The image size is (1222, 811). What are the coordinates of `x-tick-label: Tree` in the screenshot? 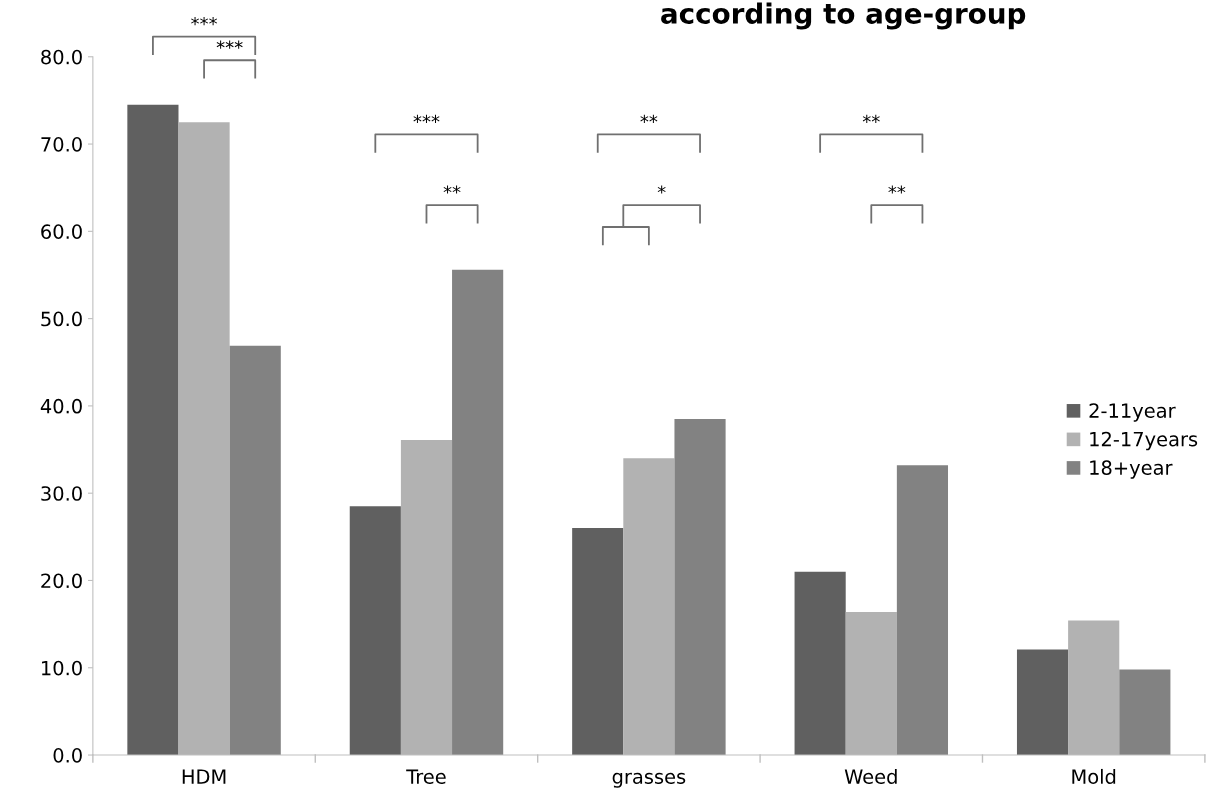 It's located at (426, 776).